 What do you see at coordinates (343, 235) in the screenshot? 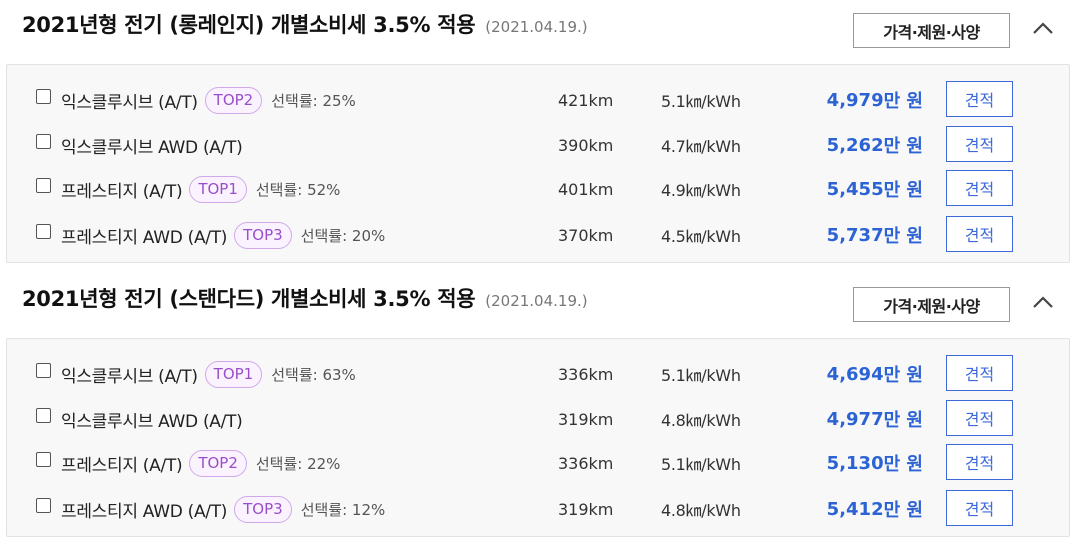
I see `selection-rate: 선택률: 20%` at bounding box center [343, 235].